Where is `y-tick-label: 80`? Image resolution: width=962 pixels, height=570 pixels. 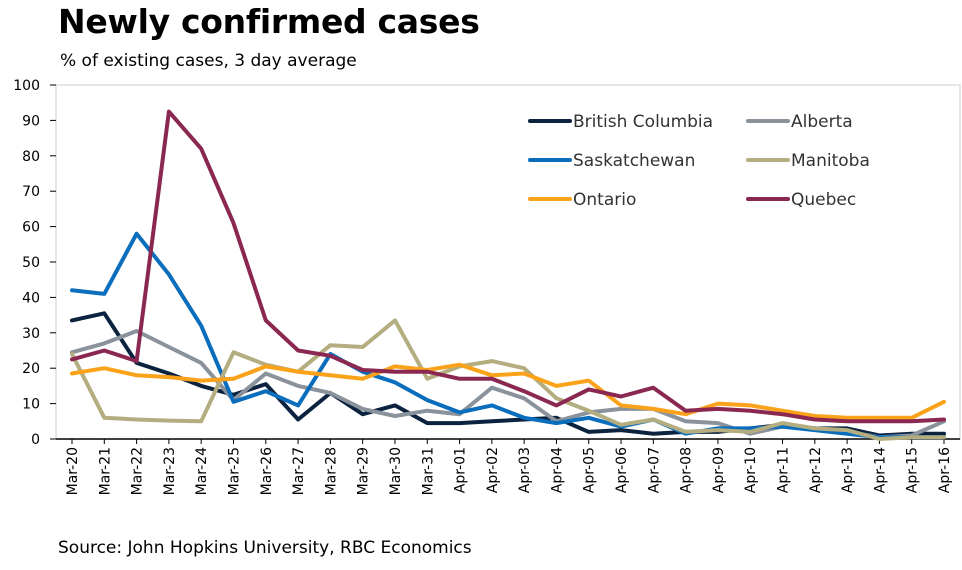 y-tick-label: 80 is located at coordinates (31, 157).